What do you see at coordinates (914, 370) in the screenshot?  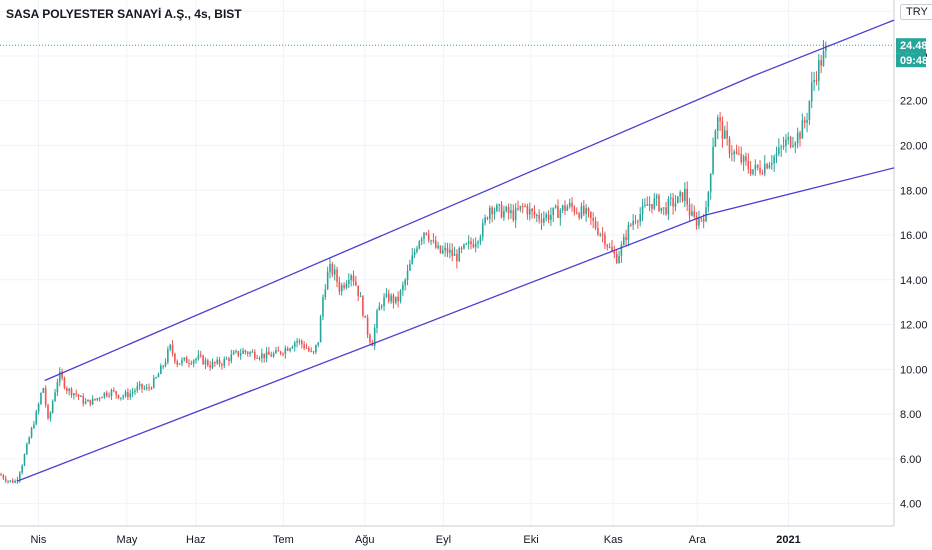 I see `y-tick-label: 10.00` at bounding box center [914, 370].